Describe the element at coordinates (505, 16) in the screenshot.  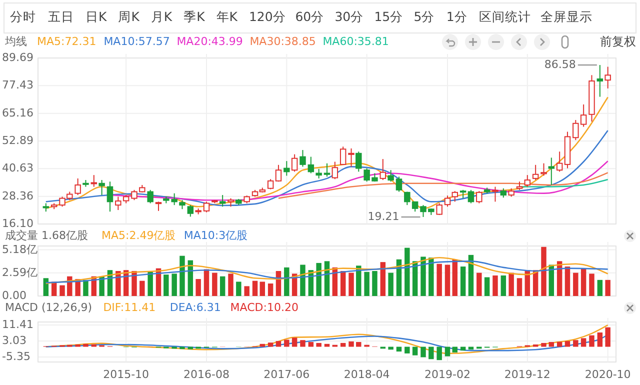
I see `text: 区间统计` at that location.